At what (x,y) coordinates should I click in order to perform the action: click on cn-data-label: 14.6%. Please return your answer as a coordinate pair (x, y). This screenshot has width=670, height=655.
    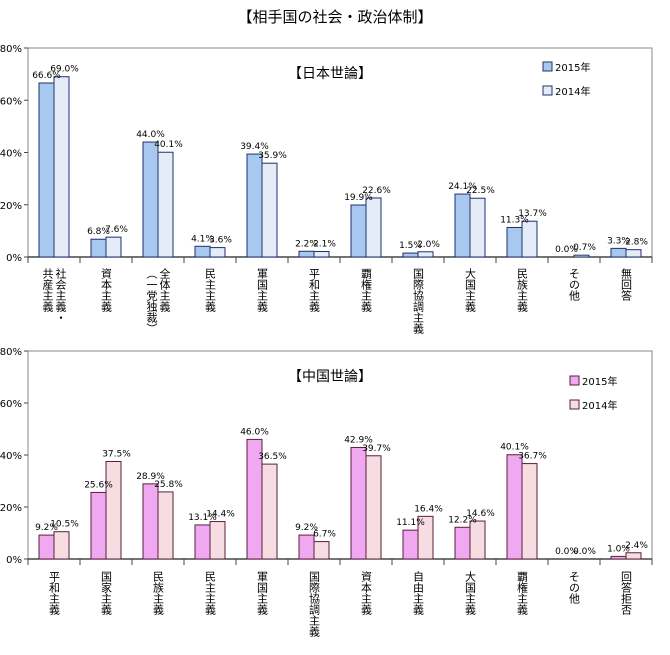
    Looking at the image, I should click on (480, 514).